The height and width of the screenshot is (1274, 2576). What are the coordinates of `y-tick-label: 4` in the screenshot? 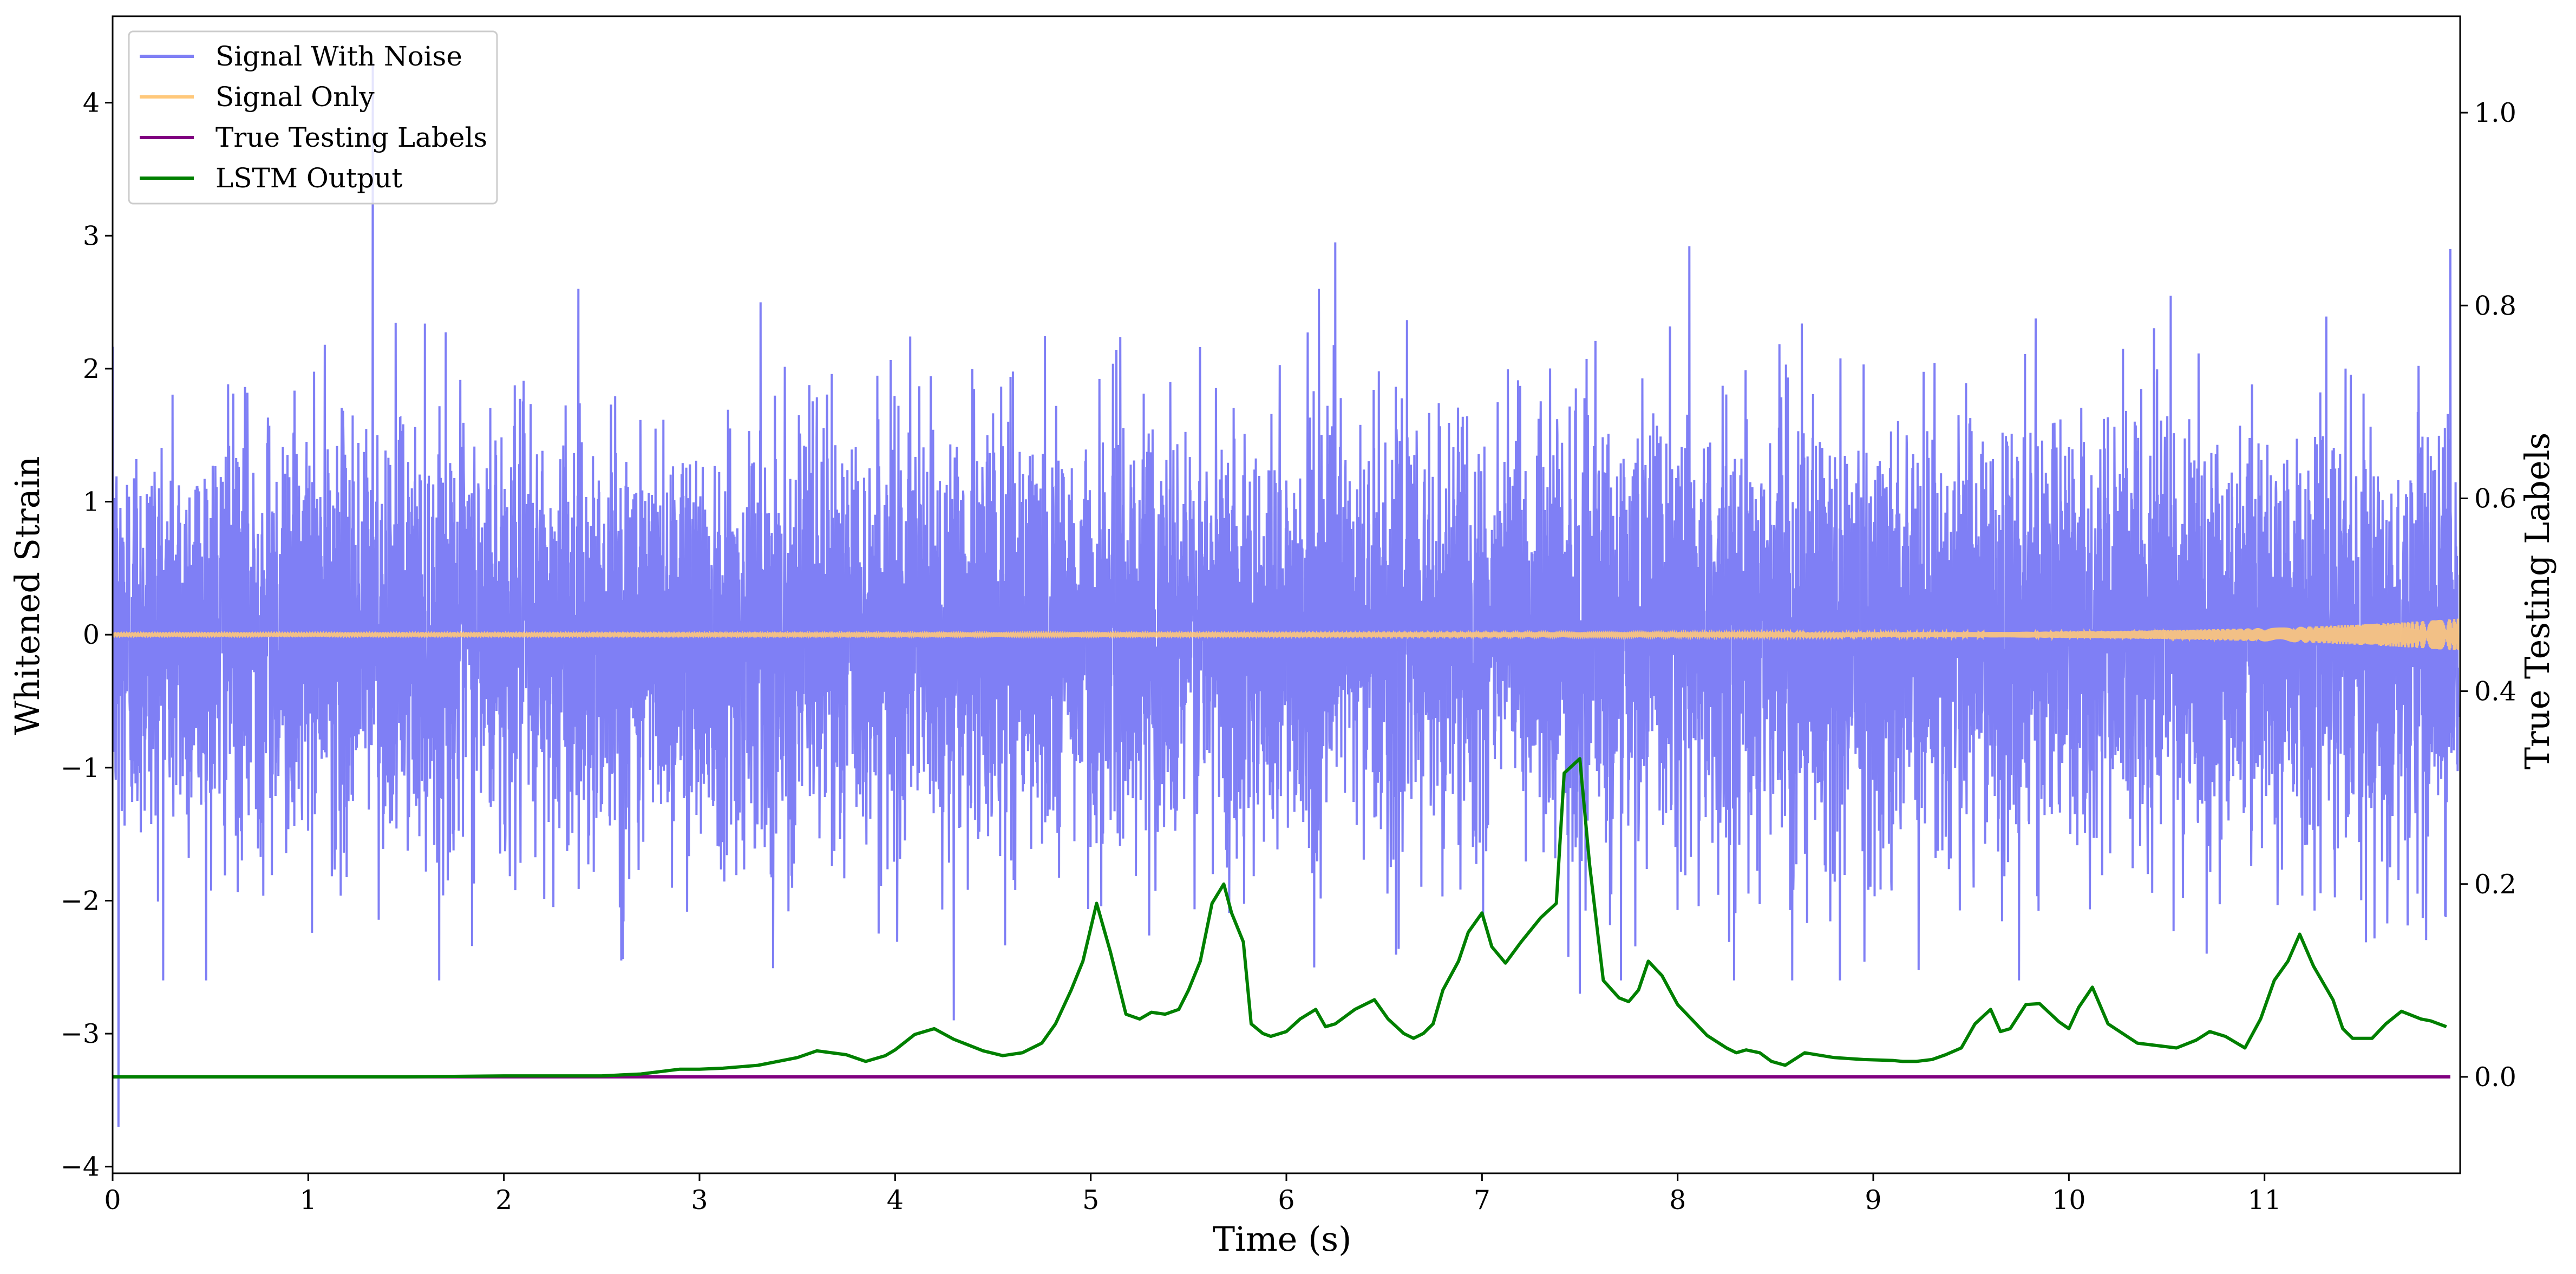 It's located at (92, 103).